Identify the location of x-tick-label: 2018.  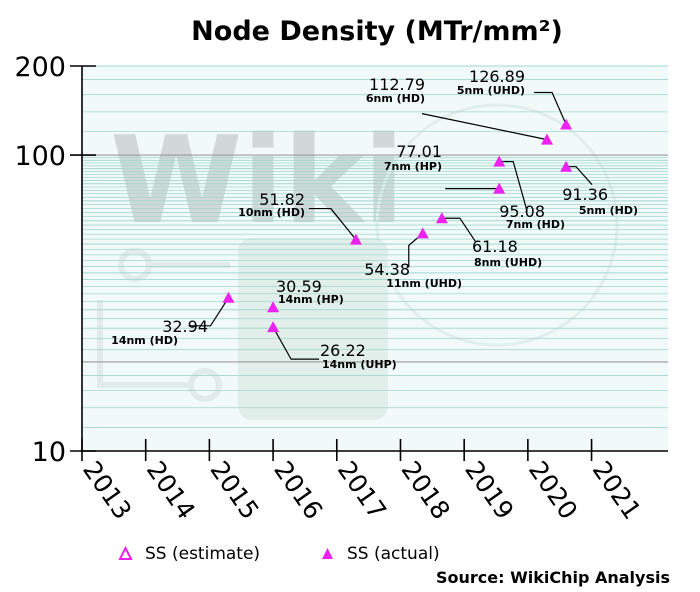
(426, 490).